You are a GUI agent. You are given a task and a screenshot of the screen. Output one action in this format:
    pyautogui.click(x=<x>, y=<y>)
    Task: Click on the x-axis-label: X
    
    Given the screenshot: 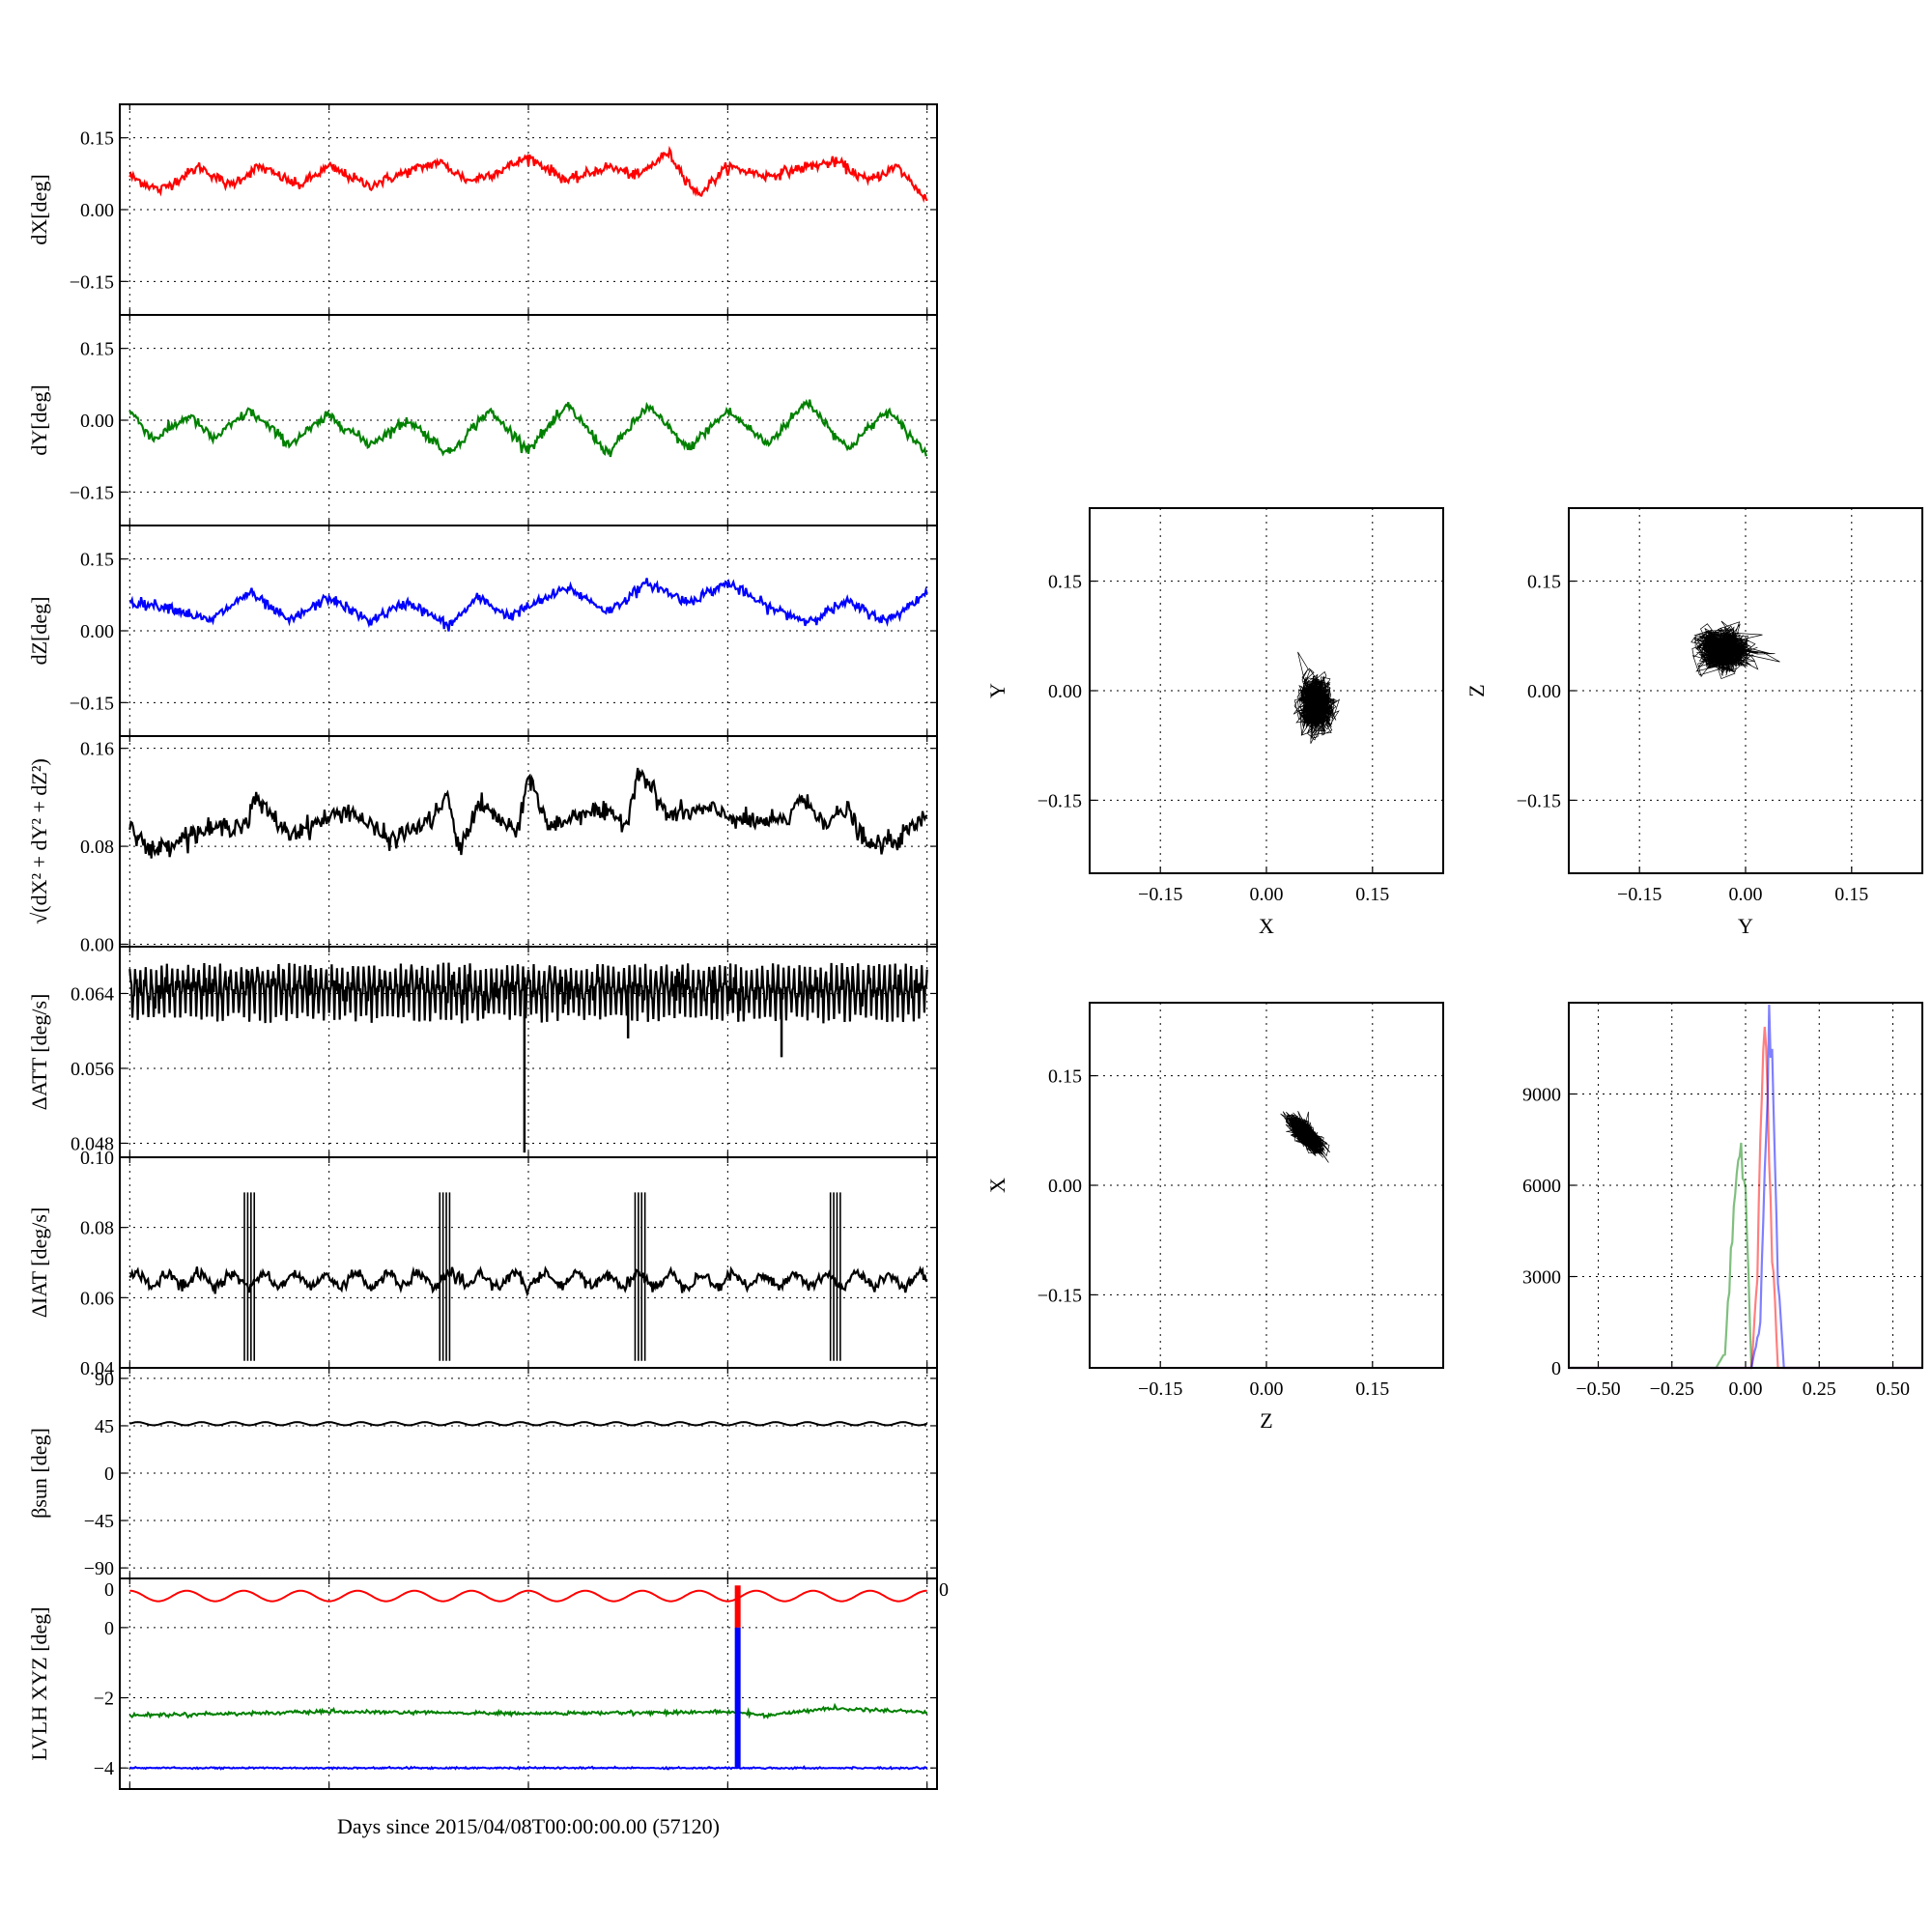 What is the action you would take?
    pyautogui.click(x=1266, y=926)
    